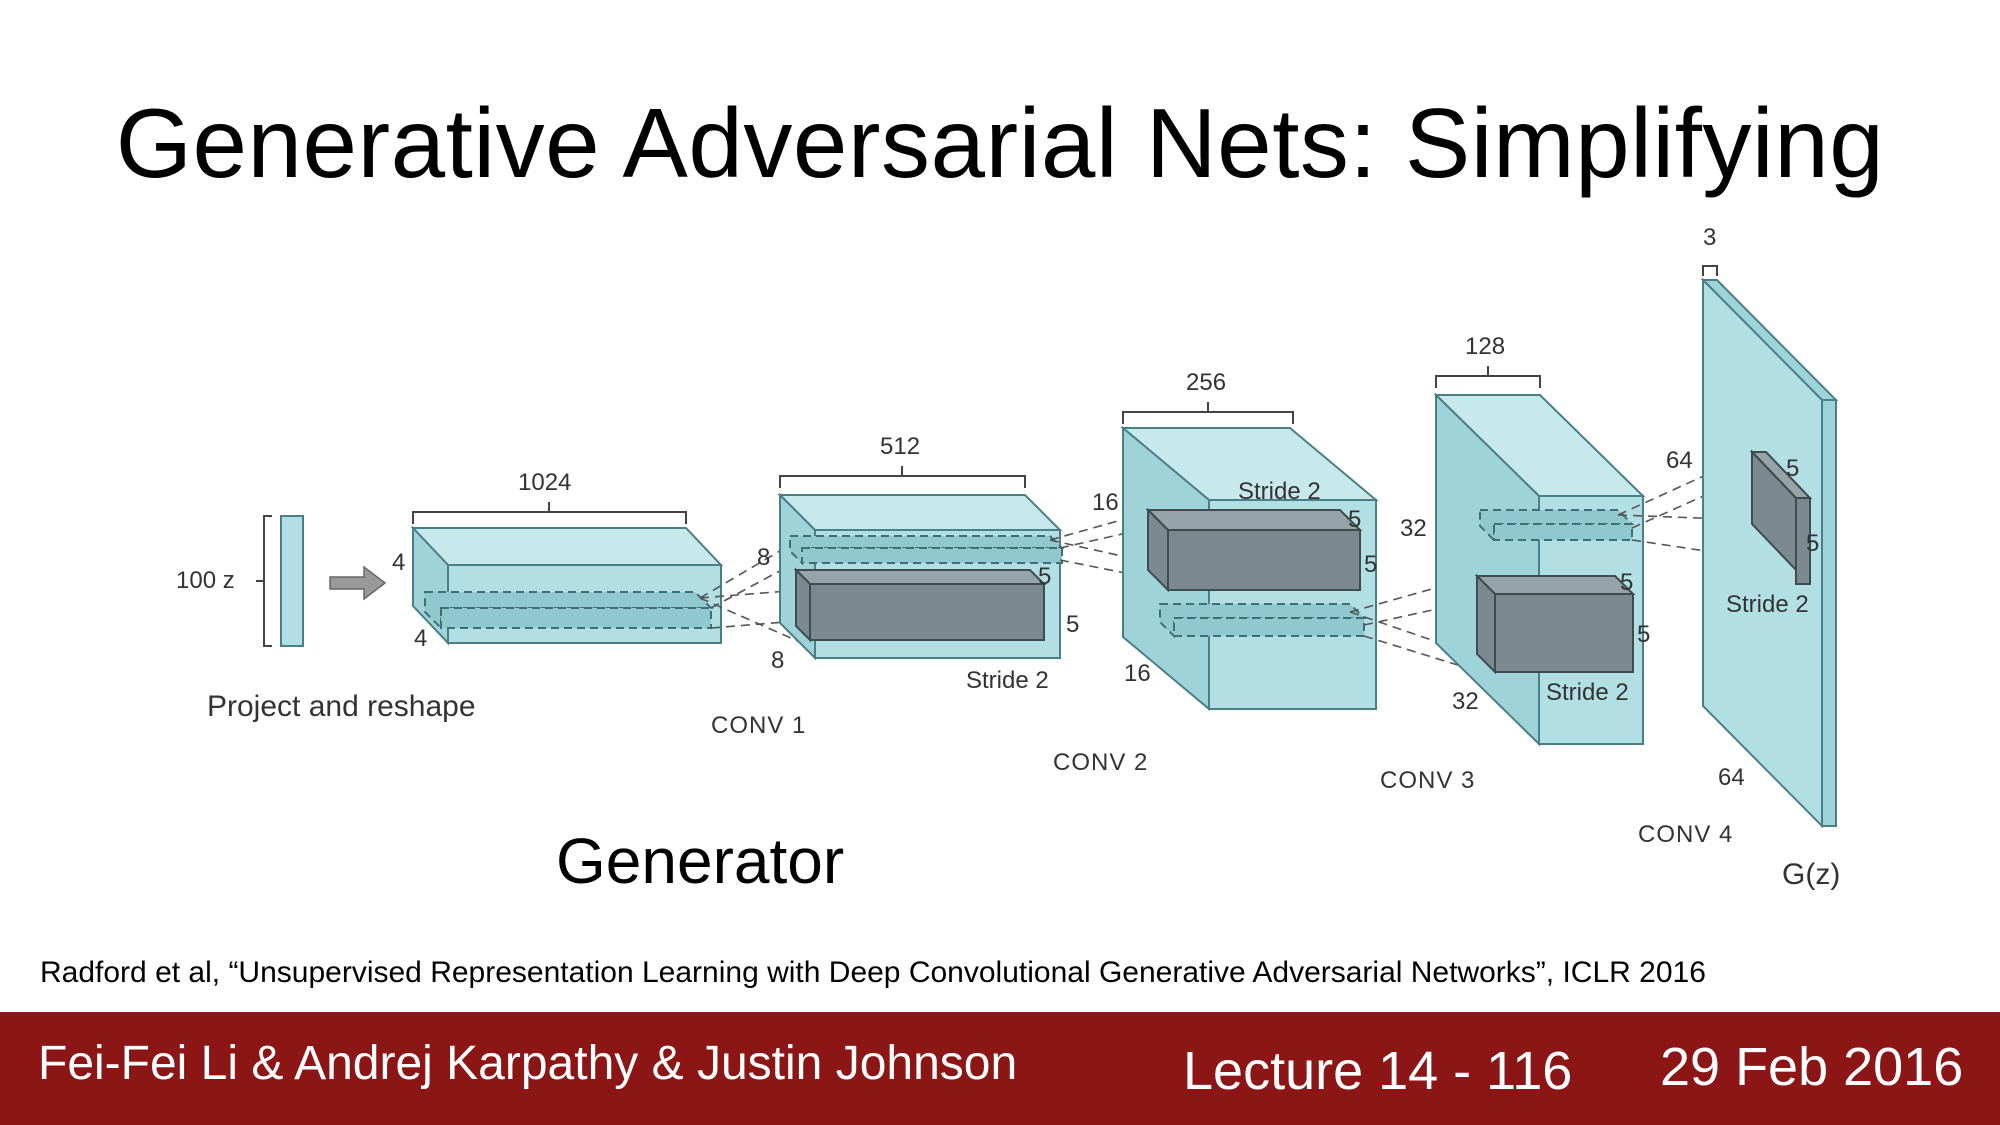 The image size is (2000, 1125). I want to click on conv2-kernel-b: 5, so click(1370, 564).